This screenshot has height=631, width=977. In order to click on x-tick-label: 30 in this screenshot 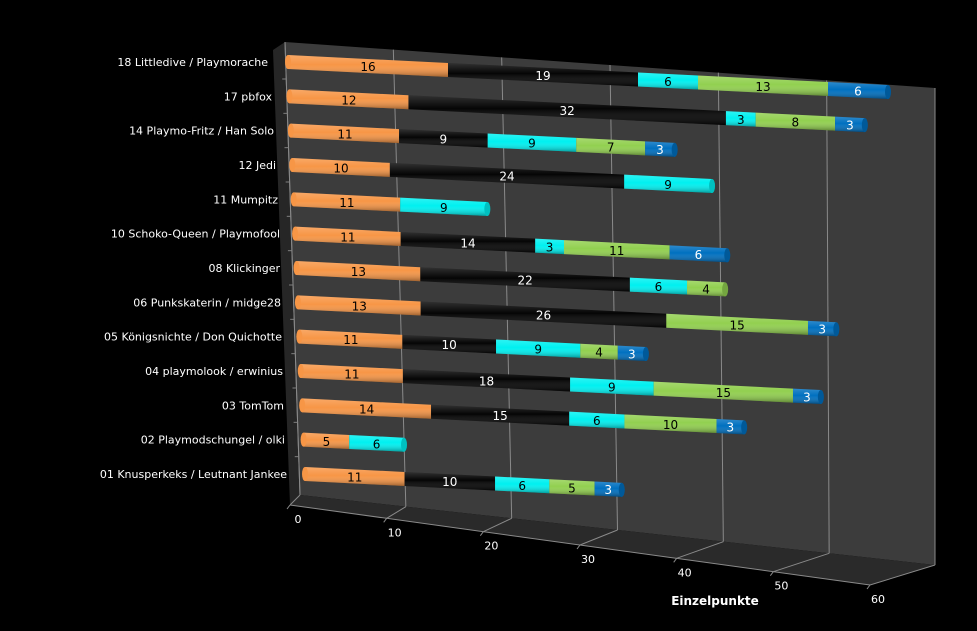, I will do `click(588, 559)`.